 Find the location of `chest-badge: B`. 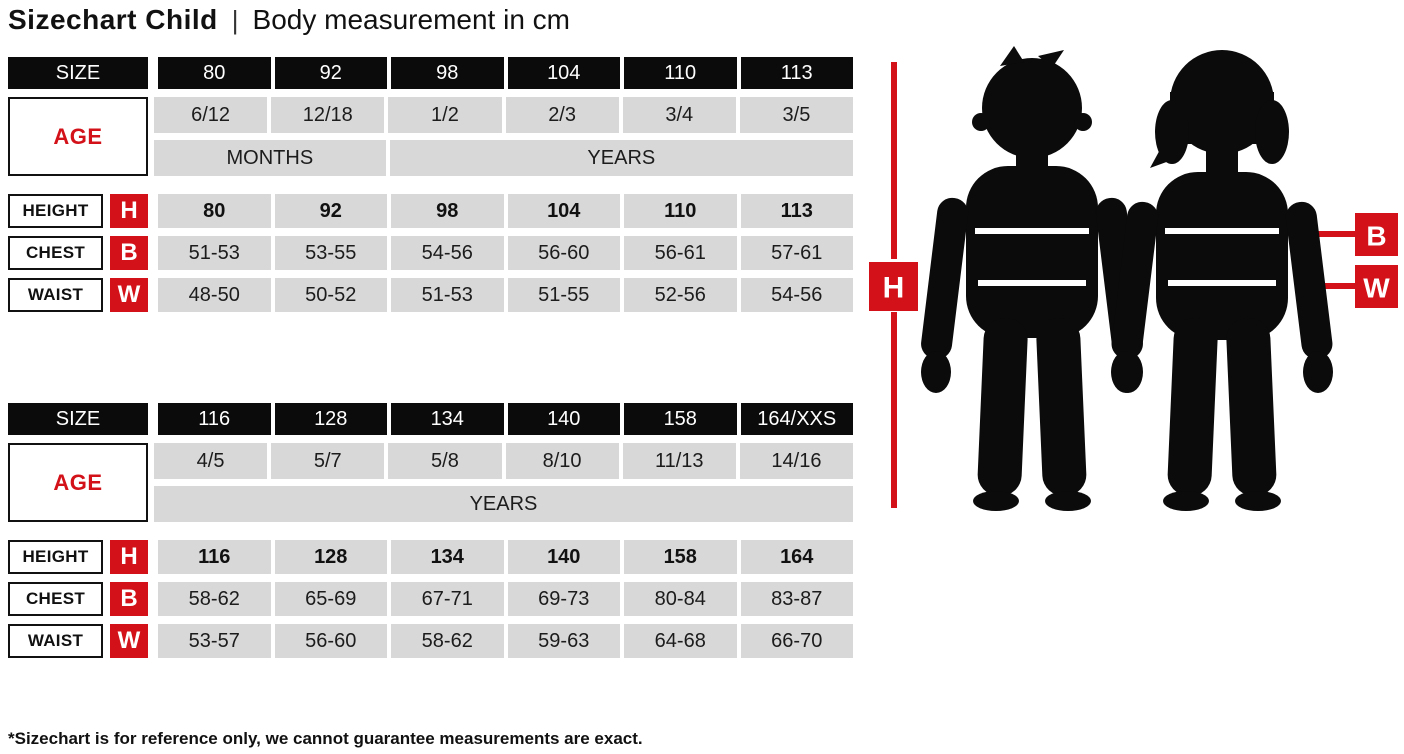

chest-badge: B is located at coordinates (1376, 234).